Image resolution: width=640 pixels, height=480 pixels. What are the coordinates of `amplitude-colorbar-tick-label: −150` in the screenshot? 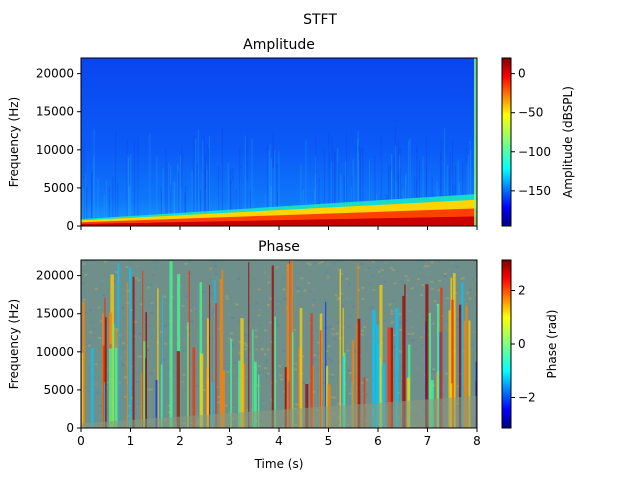 It's located at (534, 191).